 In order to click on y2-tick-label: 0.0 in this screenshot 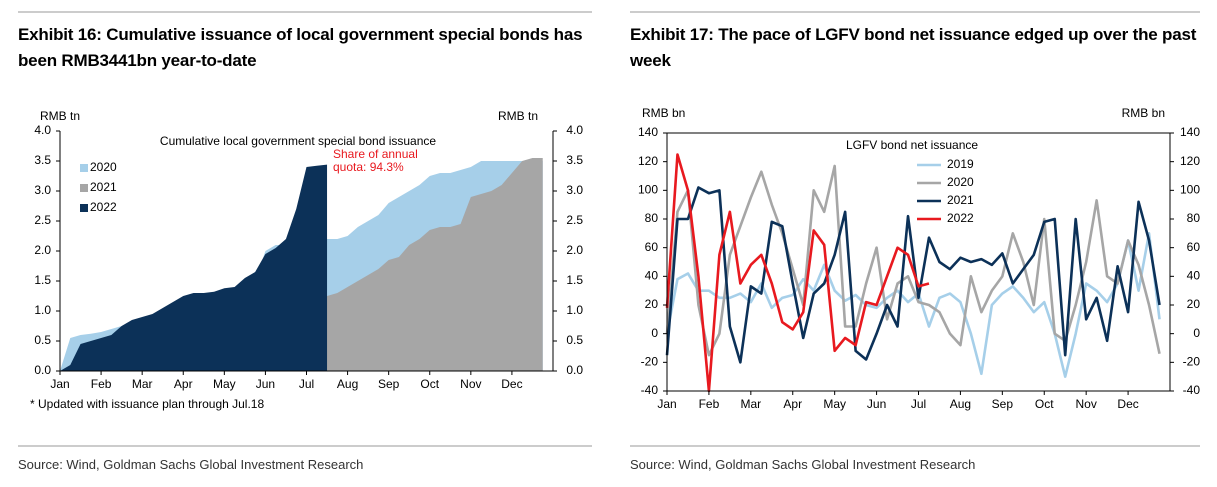, I will do `click(574, 370)`.